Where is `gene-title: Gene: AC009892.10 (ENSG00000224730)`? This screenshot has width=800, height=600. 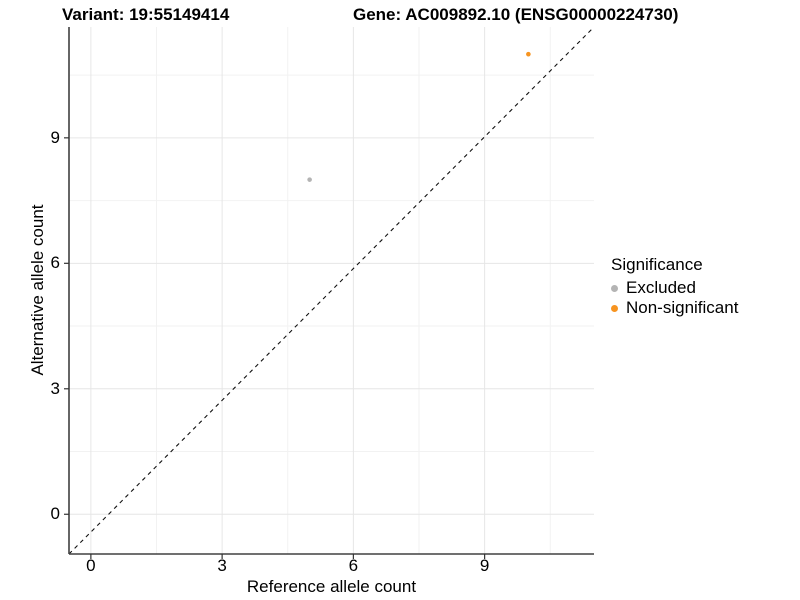
gene-title: Gene: AC009892.10 (ENSG00000224730) is located at coordinates (516, 14).